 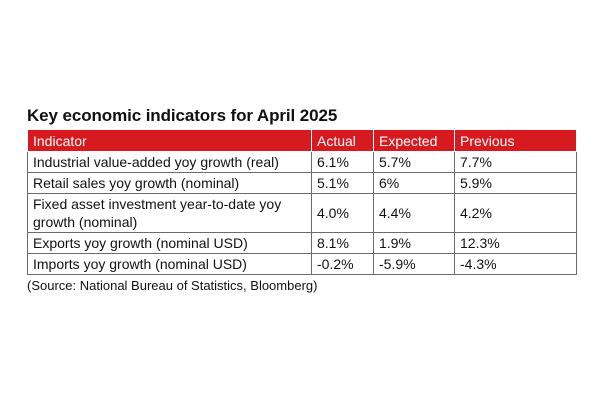 What do you see at coordinates (414, 162) in the screenshot?
I see `expected-cell: 5.7%` at bounding box center [414, 162].